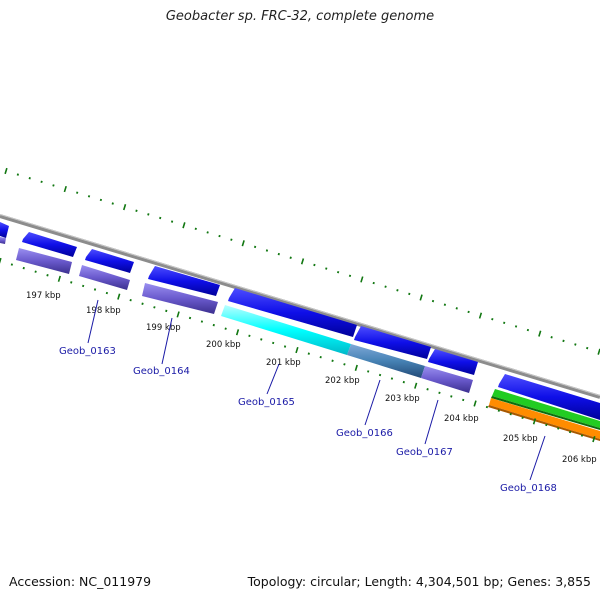 This screenshot has width=600, height=600. What do you see at coordinates (43, 296) in the screenshot?
I see `kbp-label: 197 kbp` at bounding box center [43, 296].